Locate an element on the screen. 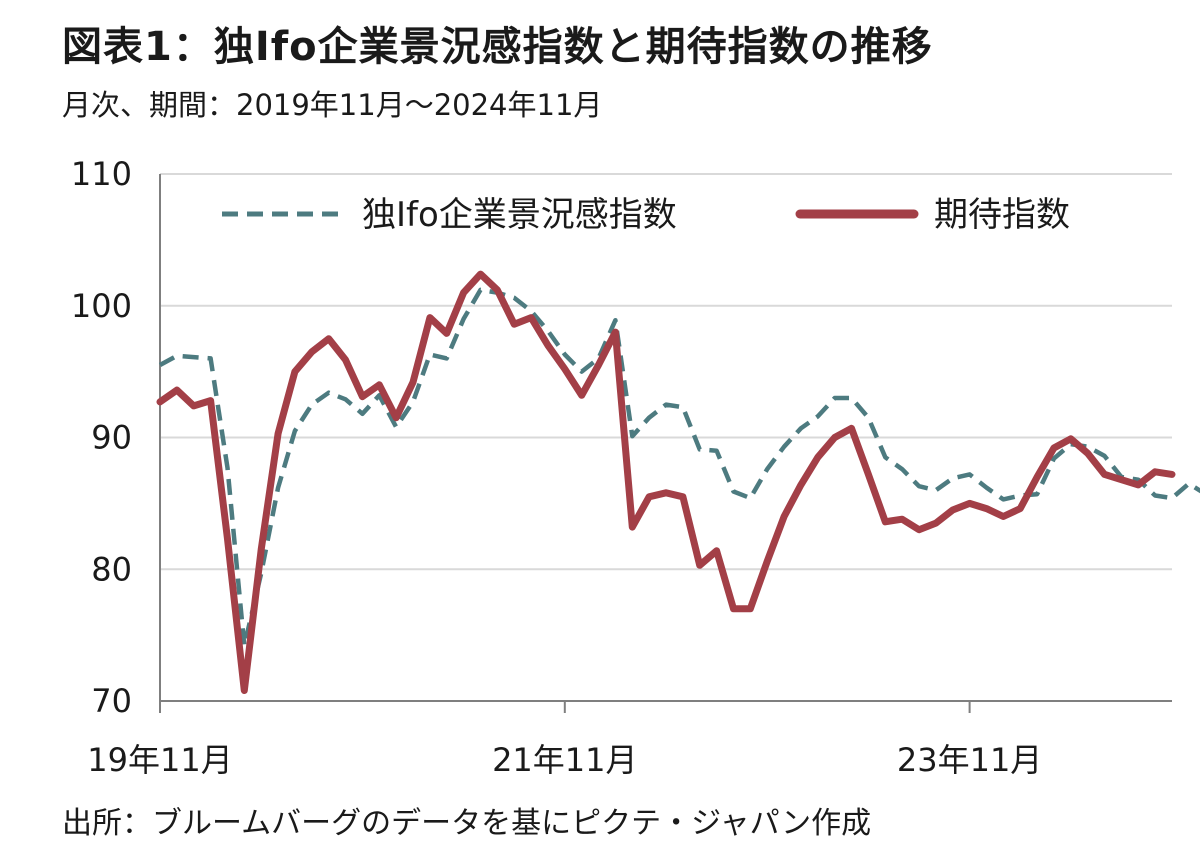 The height and width of the screenshot is (856, 1200). page-title: 図表1：独Ifo企業景況感指数と期待指数の推移 is located at coordinates (497, 47).